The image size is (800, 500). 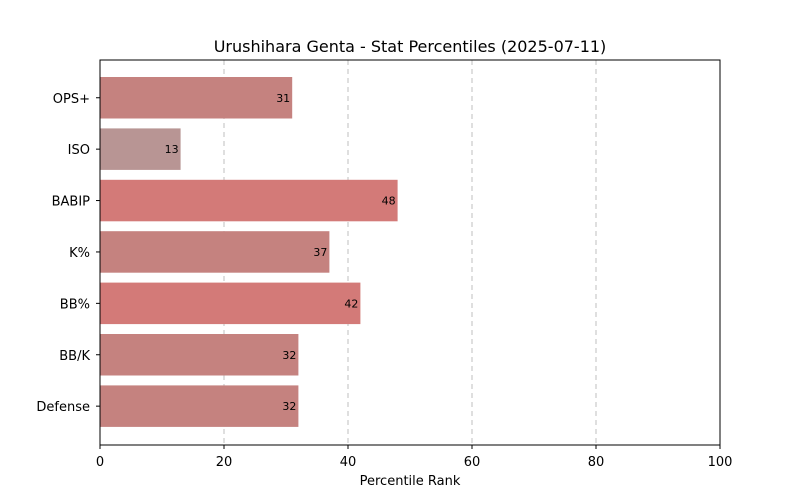 What do you see at coordinates (289, 406) in the screenshot?
I see `bar-value-label-defense: 32` at bounding box center [289, 406].